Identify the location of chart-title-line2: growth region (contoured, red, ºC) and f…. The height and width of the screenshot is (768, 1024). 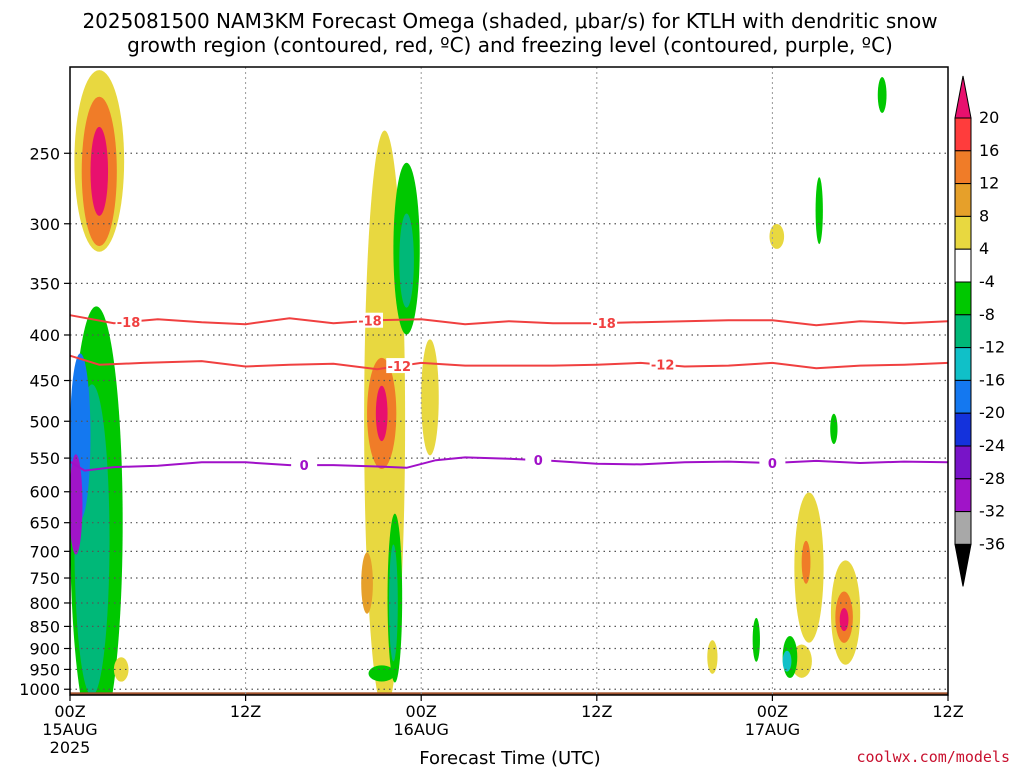
(510, 45).